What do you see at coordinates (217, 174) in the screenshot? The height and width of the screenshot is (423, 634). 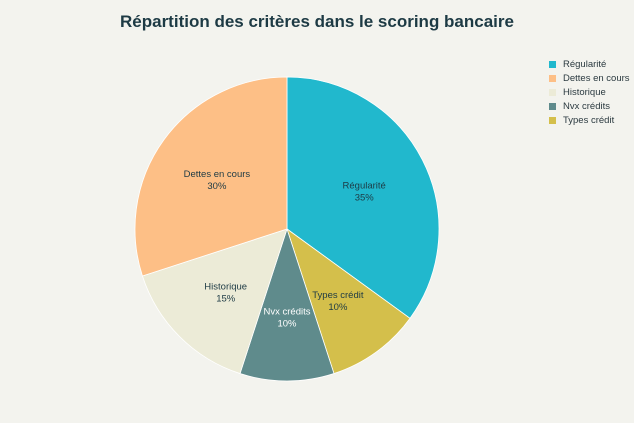 I see `slice-label-dettes-en-cours: Dettes en cours` at bounding box center [217, 174].